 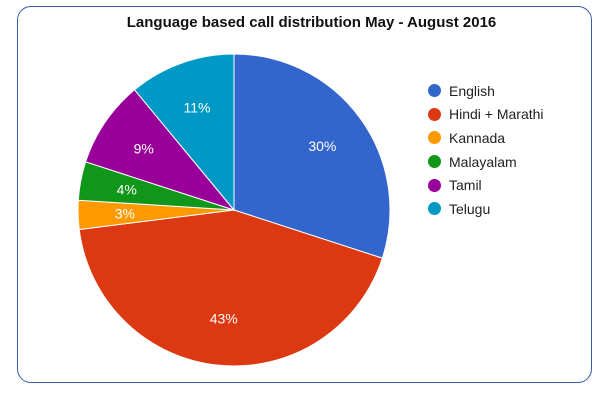 What do you see at coordinates (322, 146) in the screenshot?
I see `slice-data-label: 30%` at bounding box center [322, 146].